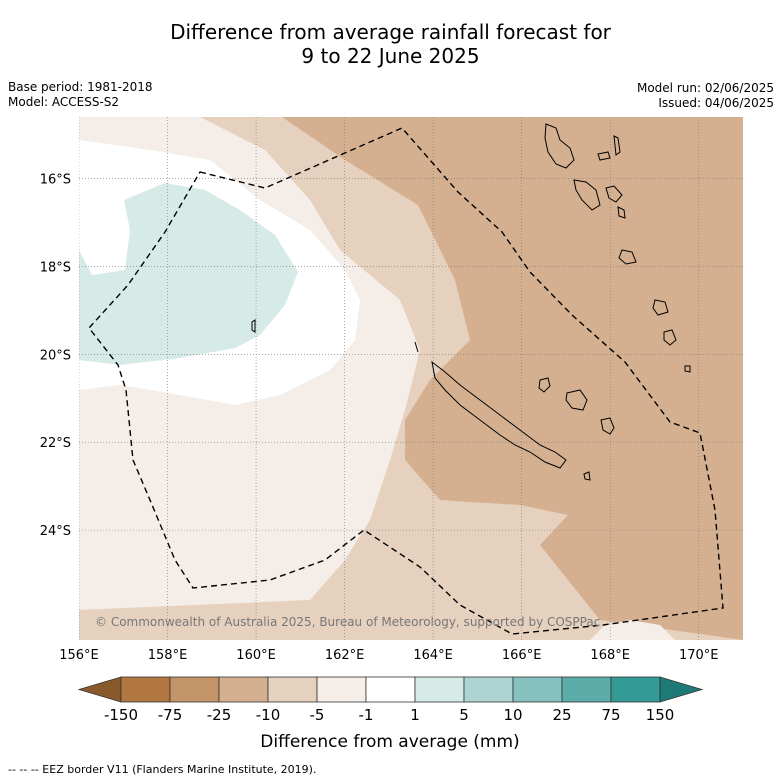 This screenshot has width=781, height=781. What do you see at coordinates (464, 715) in the screenshot?
I see `colorbar-tick-label: 5` at bounding box center [464, 715].